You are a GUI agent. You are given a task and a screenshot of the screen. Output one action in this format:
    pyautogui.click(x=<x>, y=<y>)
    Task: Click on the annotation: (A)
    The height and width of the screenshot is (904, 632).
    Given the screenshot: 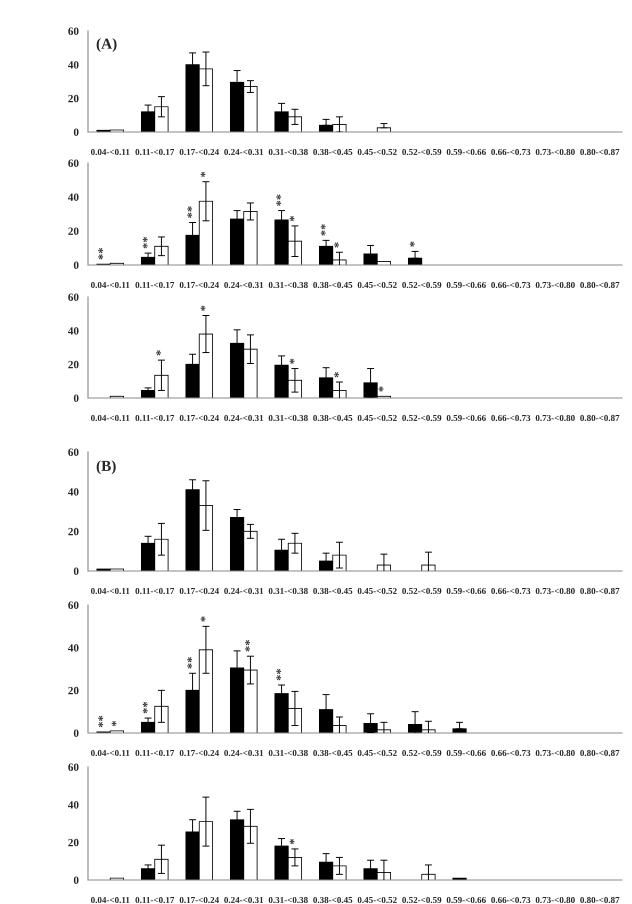 What is the action you would take?
    pyautogui.click(x=106, y=45)
    